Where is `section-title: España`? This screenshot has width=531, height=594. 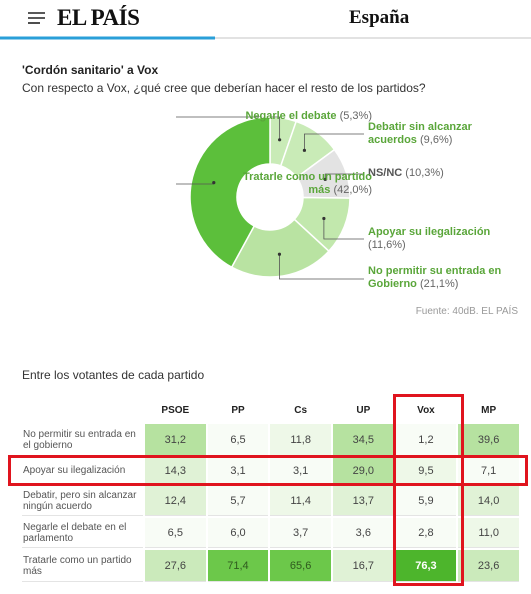 section-title: España is located at coordinates (379, 17).